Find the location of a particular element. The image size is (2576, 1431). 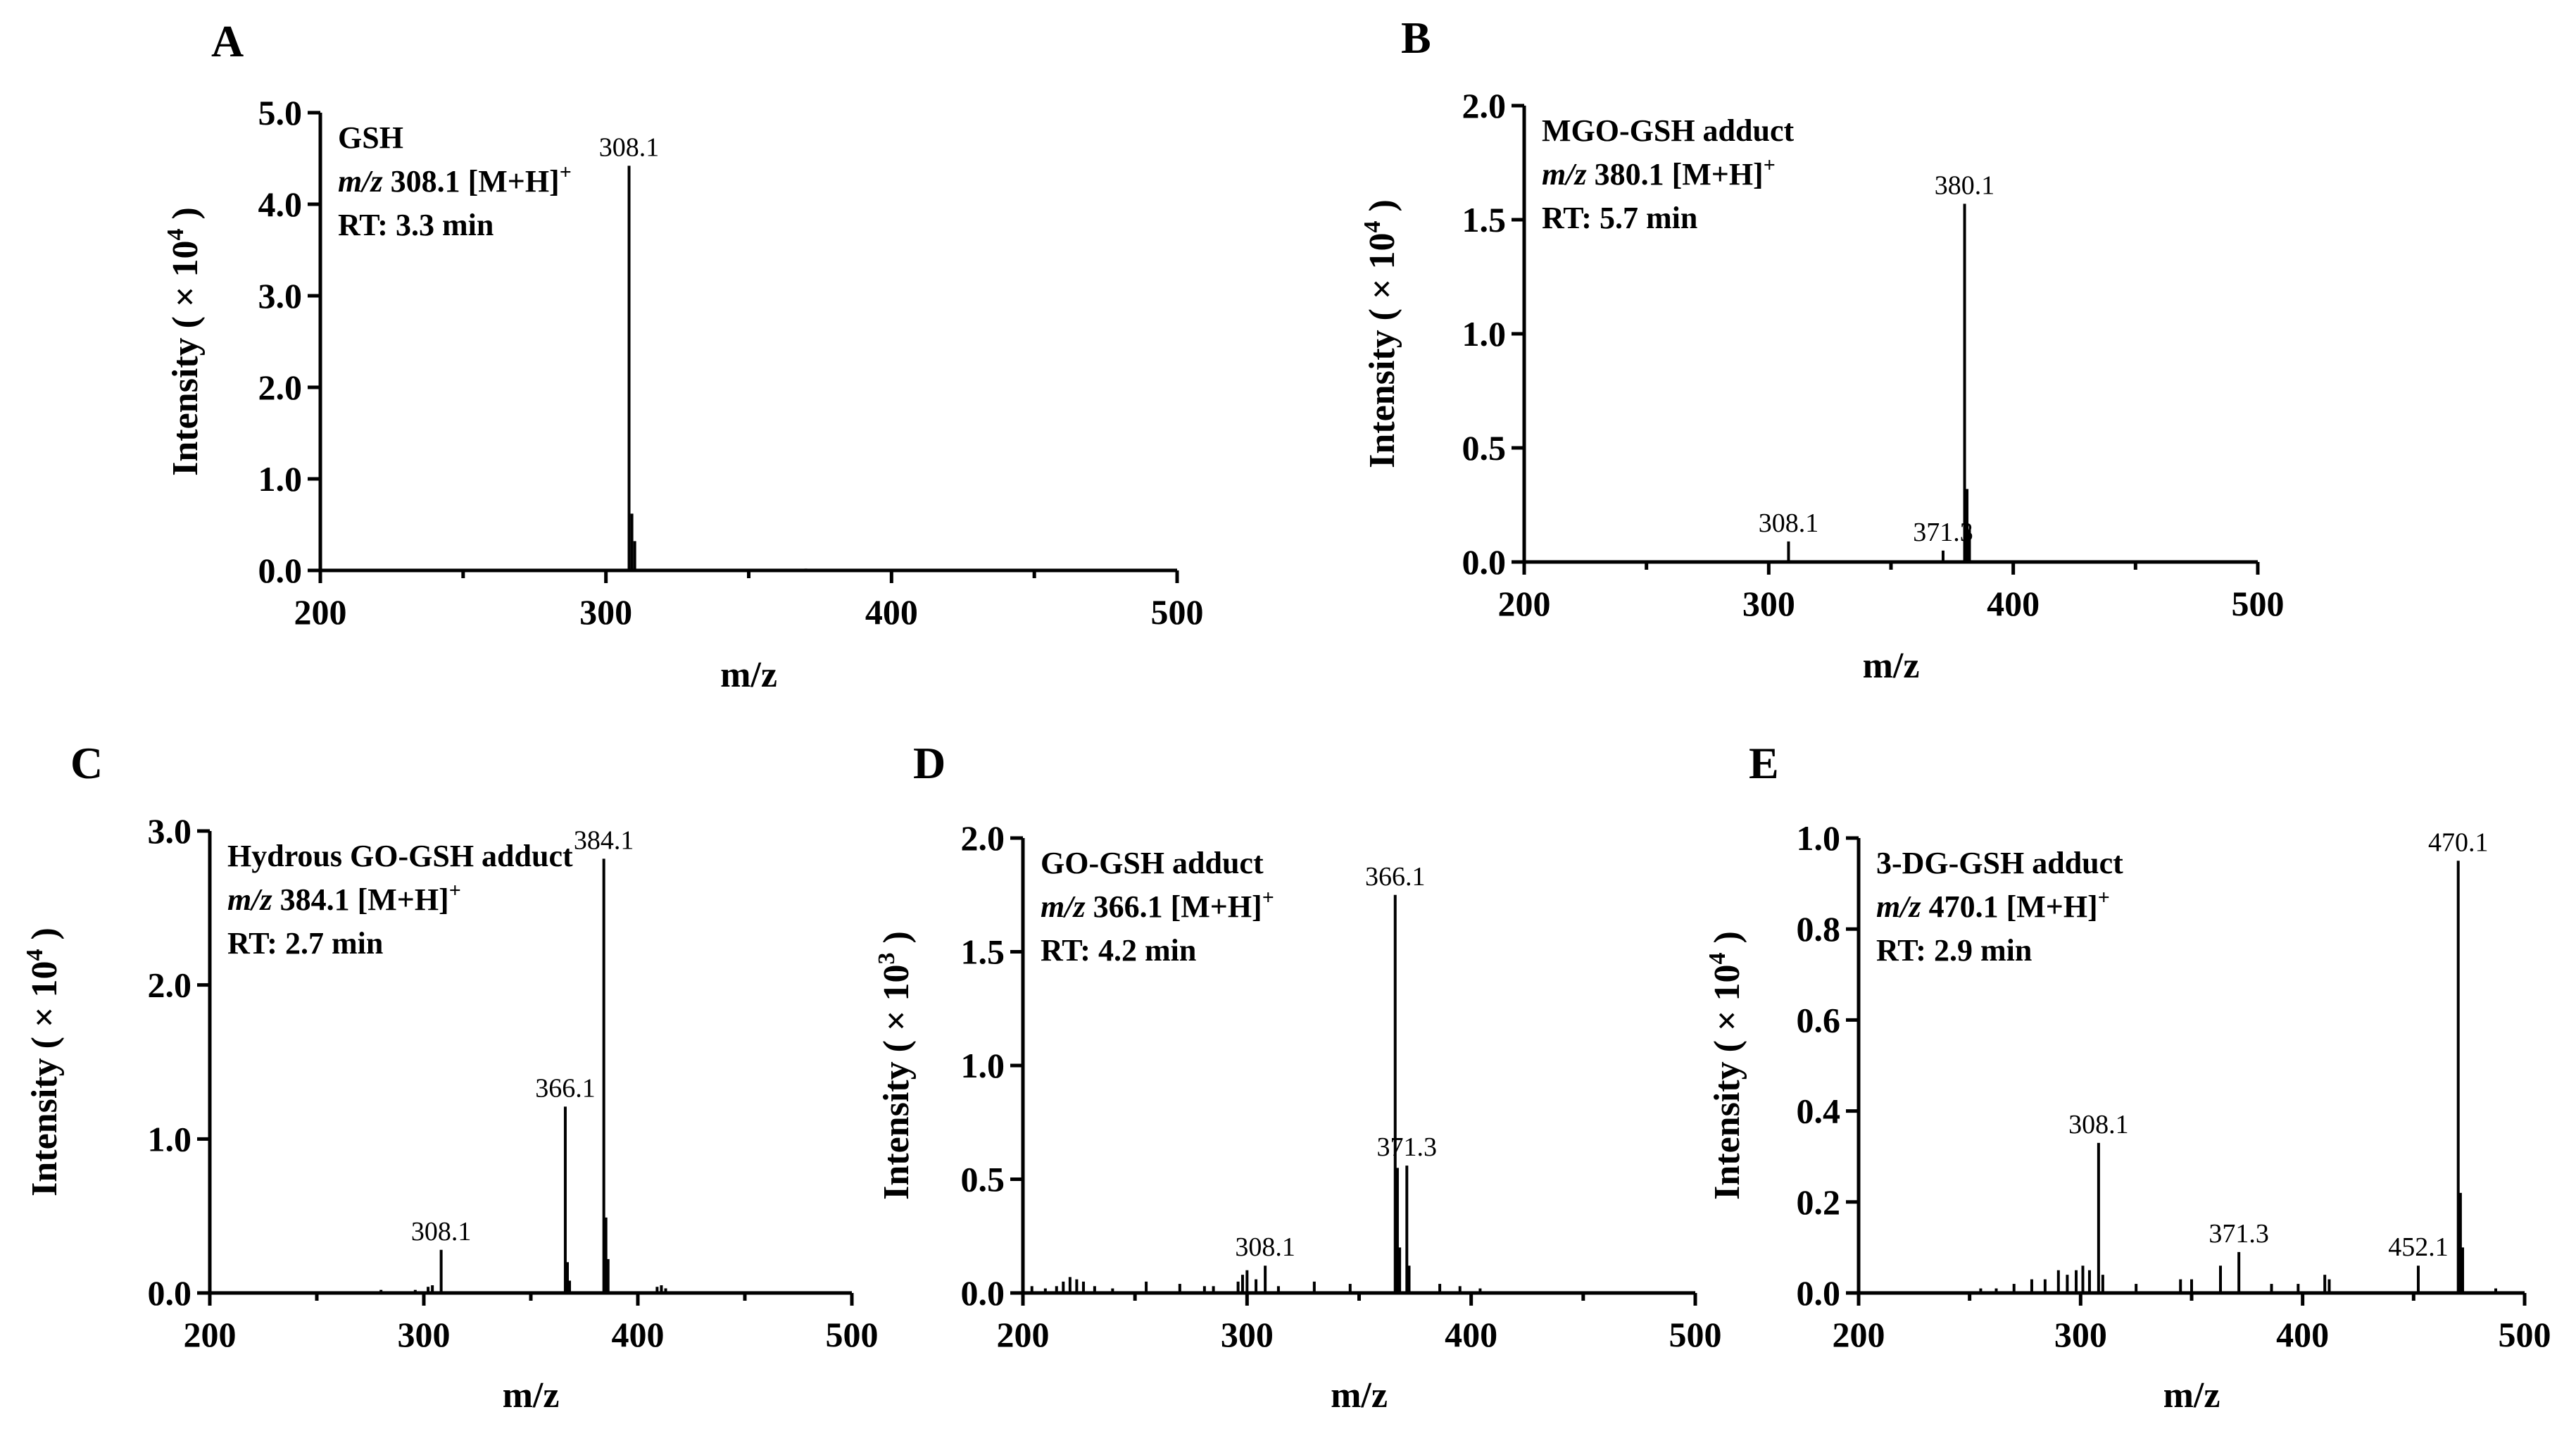

chart-d-panel-letter: D is located at coordinates (929, 763).